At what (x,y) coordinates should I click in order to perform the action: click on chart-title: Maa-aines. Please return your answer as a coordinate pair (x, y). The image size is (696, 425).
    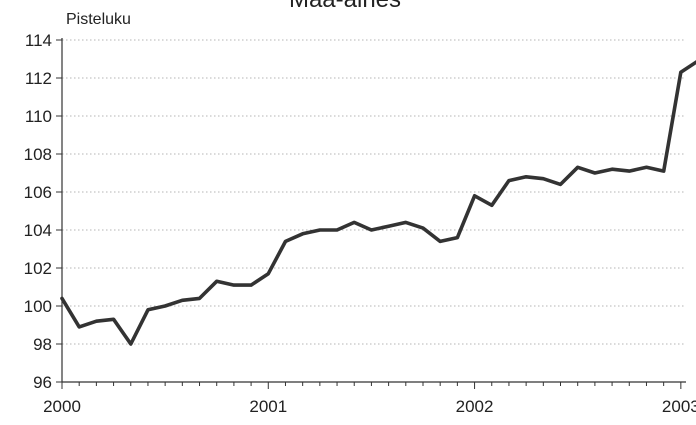
    Looking at the image, I should click on (345, 6).